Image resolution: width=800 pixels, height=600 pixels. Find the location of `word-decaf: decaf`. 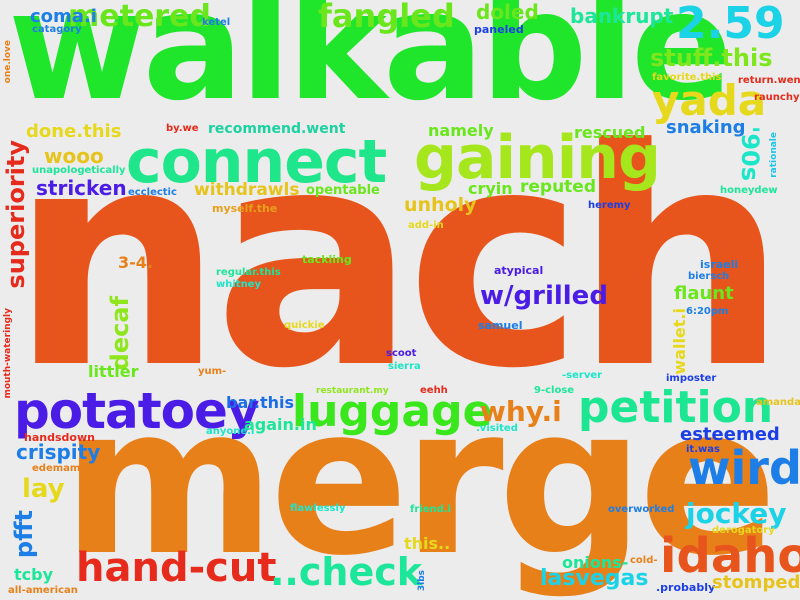

word-decaf: decaf is located at coordinates (120, 333).